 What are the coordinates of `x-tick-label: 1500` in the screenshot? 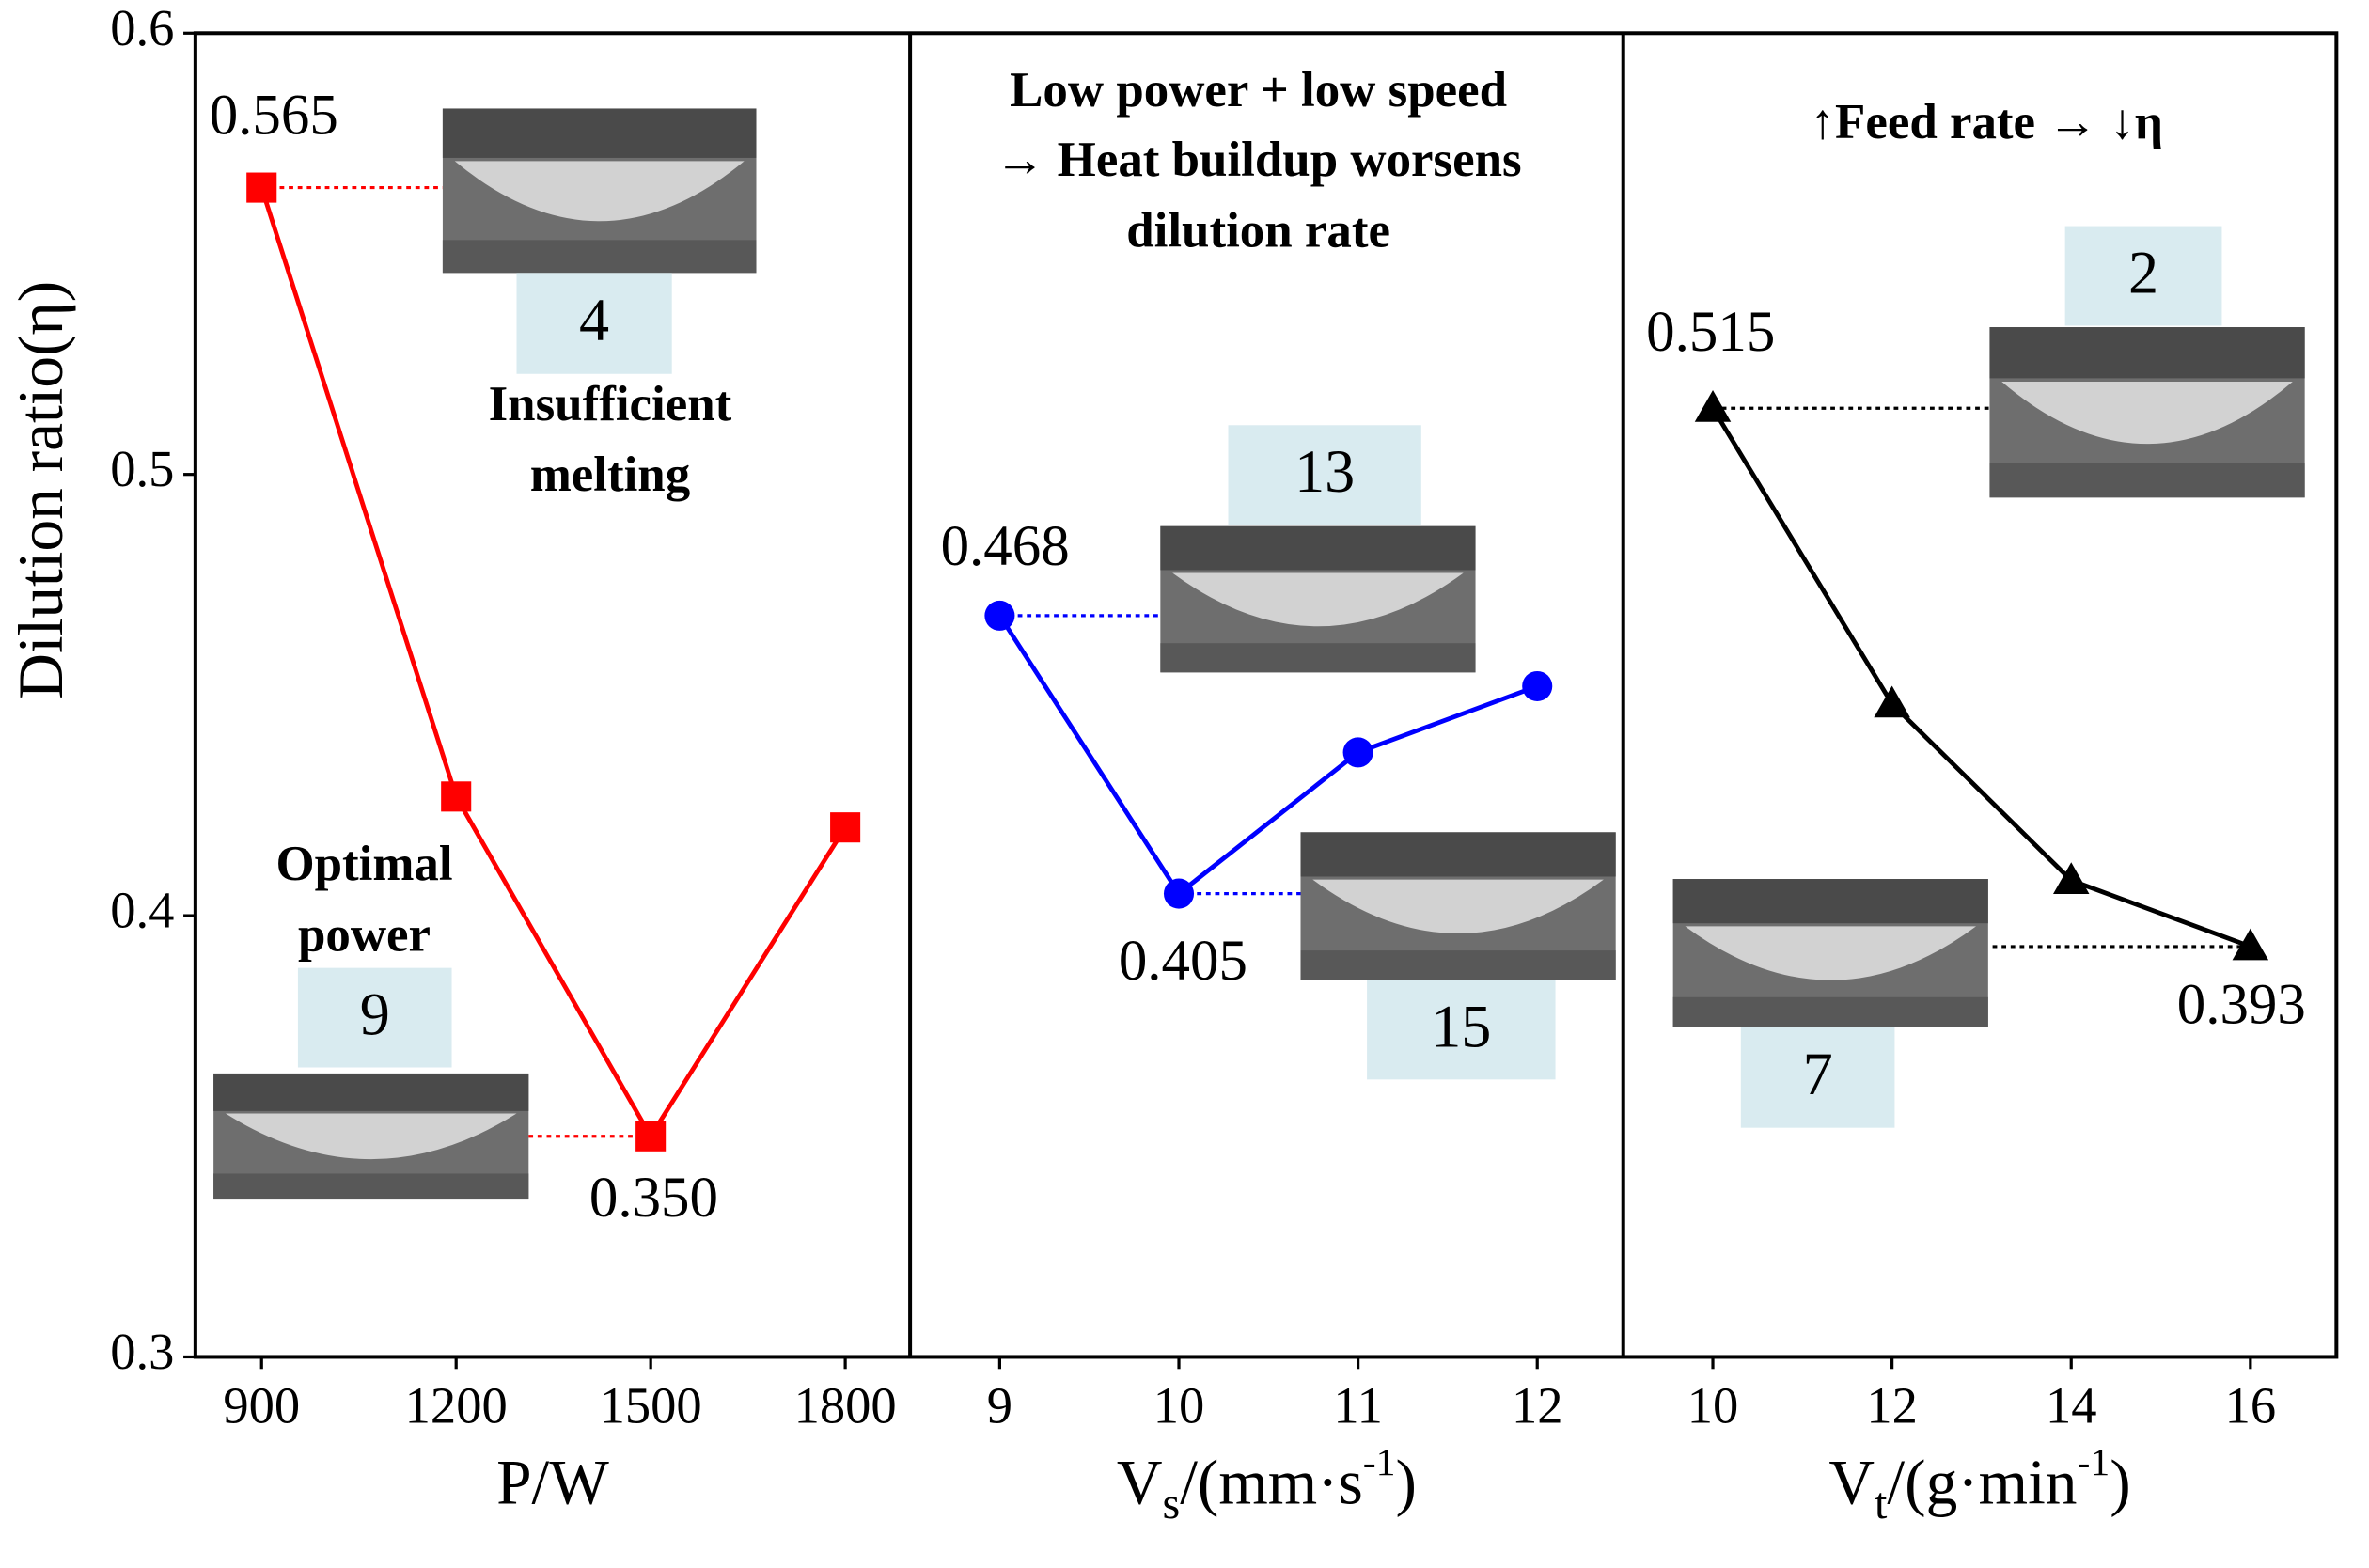 It's located at (651, 1406).